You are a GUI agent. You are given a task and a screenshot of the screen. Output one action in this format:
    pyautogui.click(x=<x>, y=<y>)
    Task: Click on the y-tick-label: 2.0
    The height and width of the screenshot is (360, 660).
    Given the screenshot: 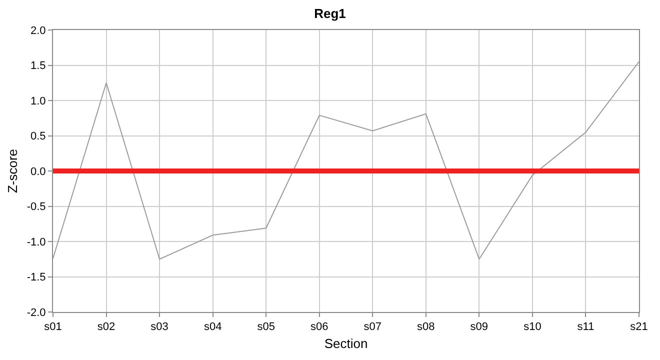 What is the action you would take?
    pyautogui.click(x=38, y=30)
    